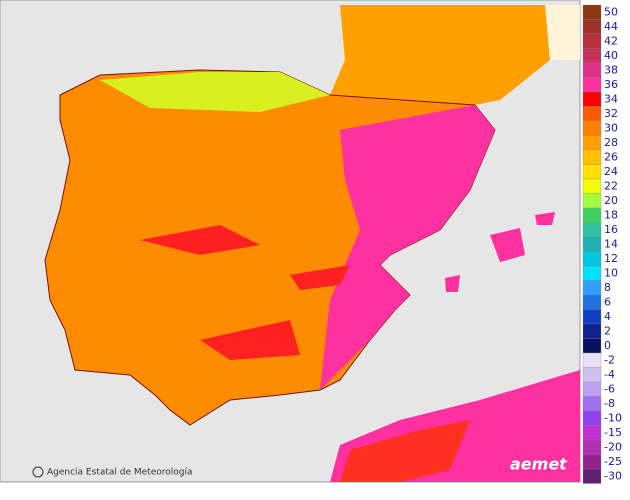  I want to click on copyright-icon, so click(38, 472).